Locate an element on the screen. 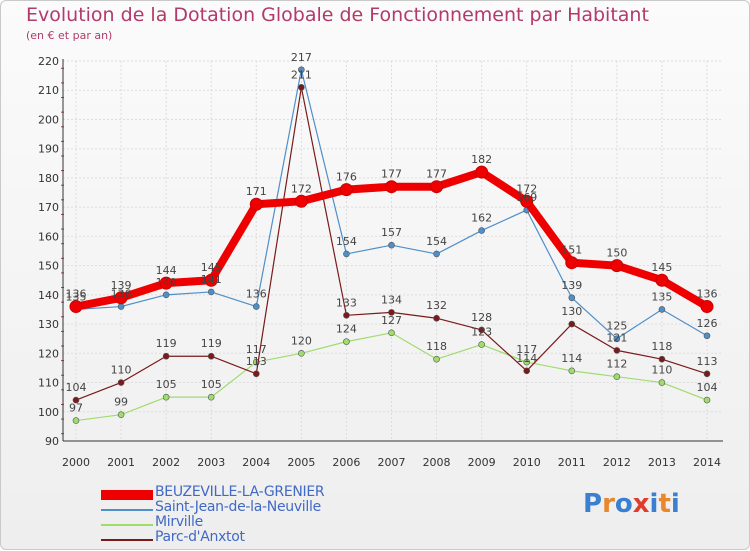  x-tick-label: 2013 is located at coordinates (662, 462).